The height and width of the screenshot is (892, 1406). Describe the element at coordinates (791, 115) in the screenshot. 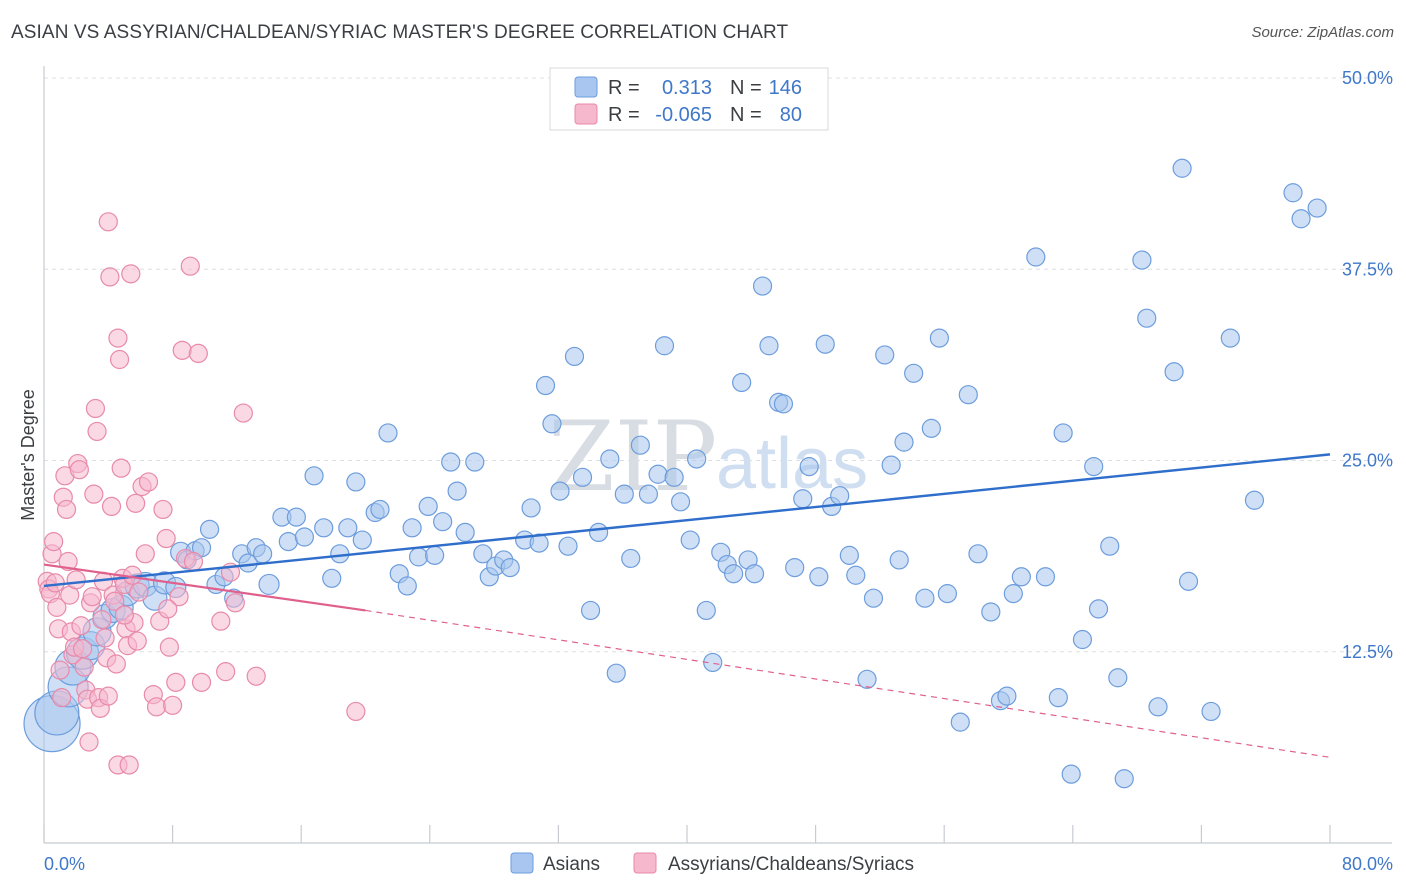

I see `legend-n-value-assyrians: 80` at that location.